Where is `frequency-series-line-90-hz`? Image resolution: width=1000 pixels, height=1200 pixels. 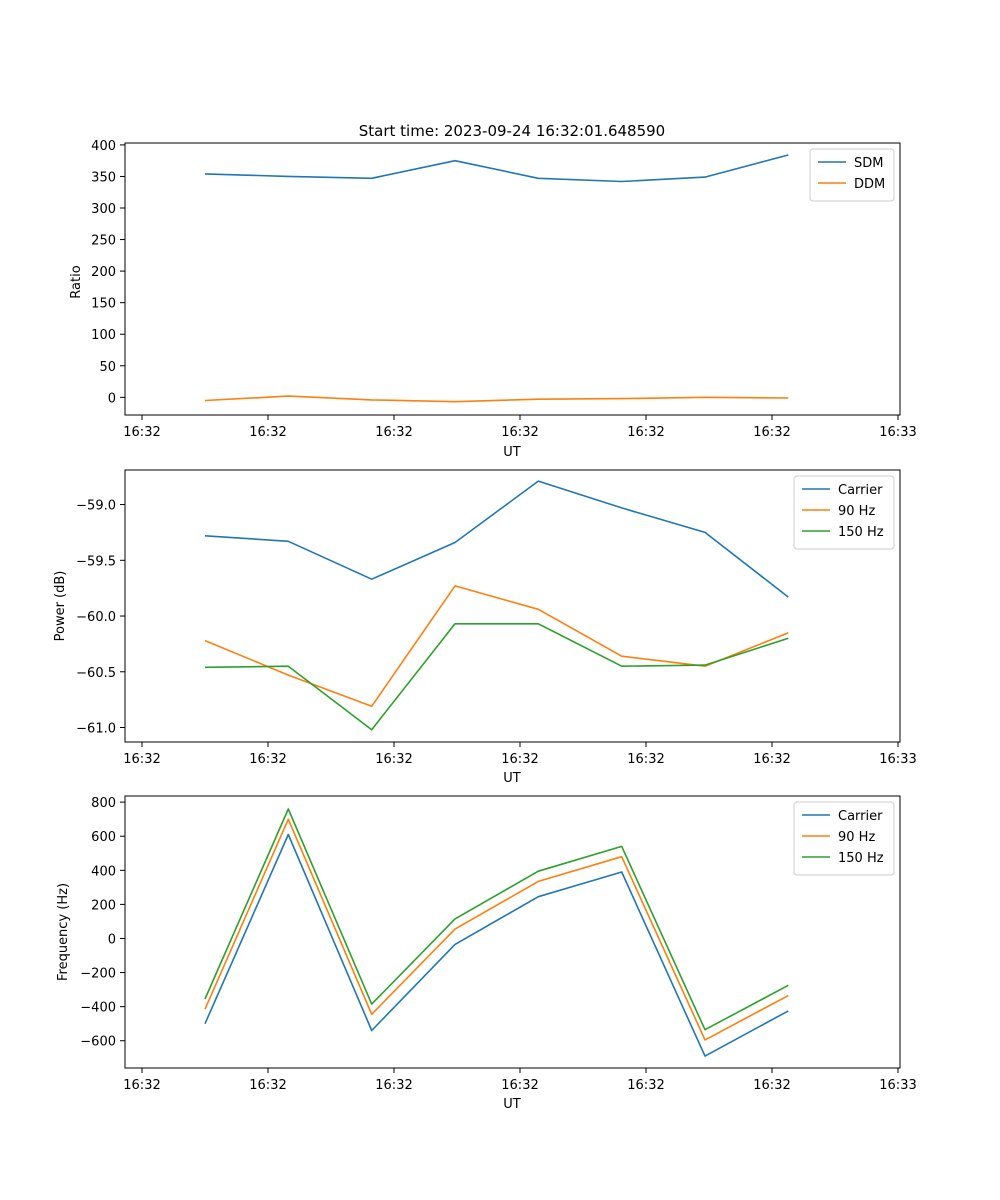 frequency-series-line-90-hz is located at coordinates (496, 929).